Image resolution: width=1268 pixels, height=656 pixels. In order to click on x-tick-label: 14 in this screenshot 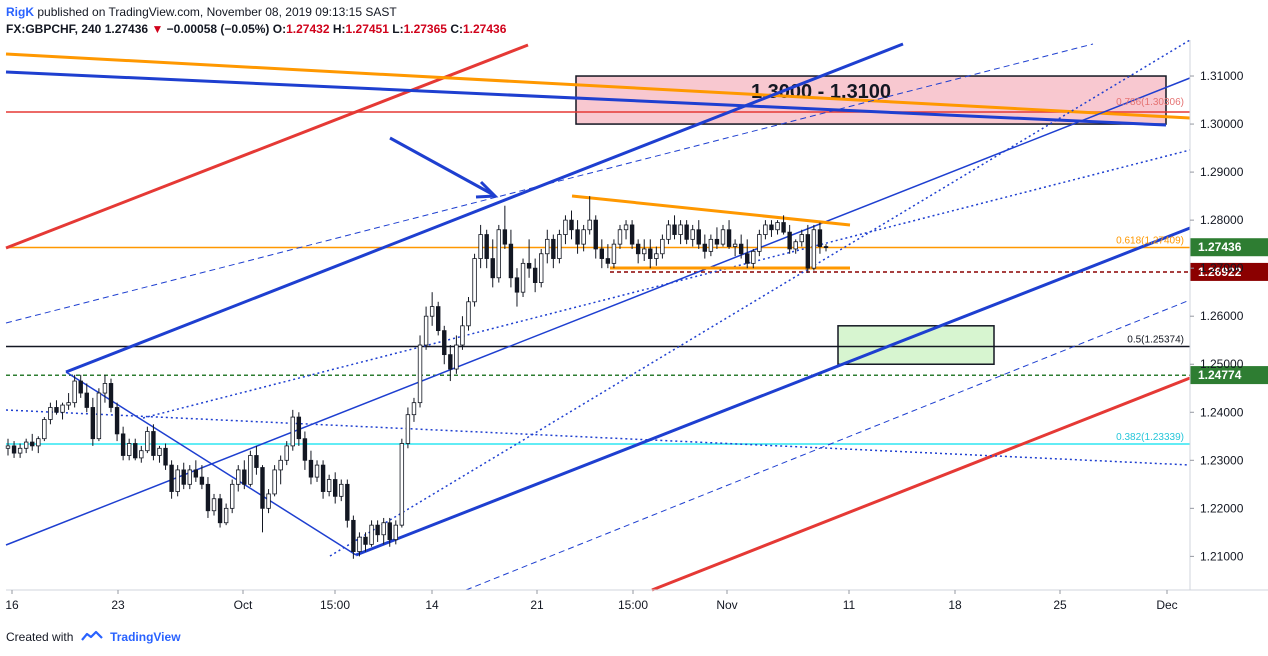, I will do `click(432, 605)`.